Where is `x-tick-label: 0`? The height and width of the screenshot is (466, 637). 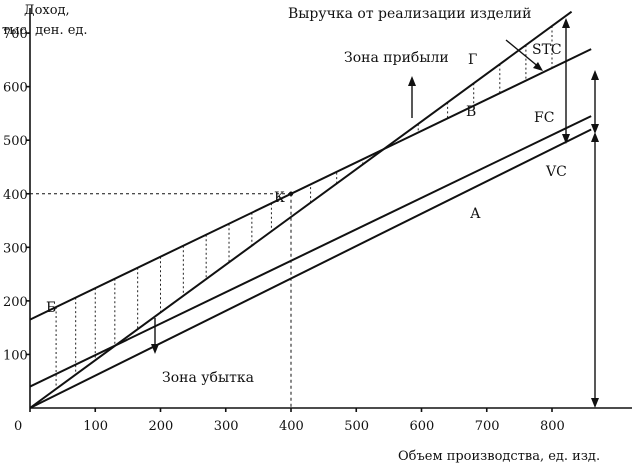
x-tick-label: 0 is located at coordinates (18, 426).